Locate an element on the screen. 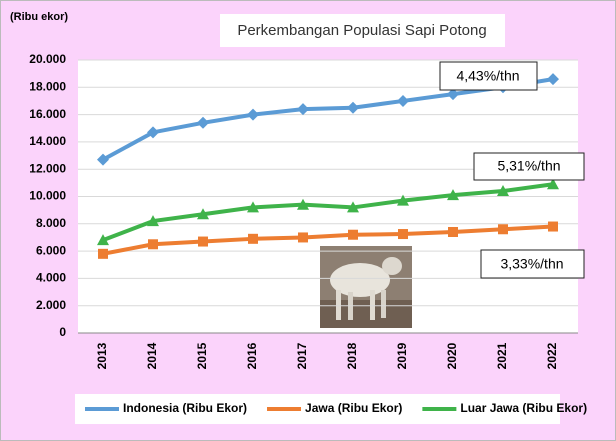  x-tick-label: 2014 is located at coordinates (152, 355).